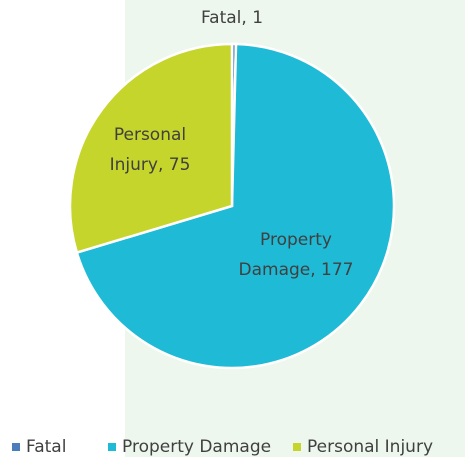  What do you see at coordinates (370, 447) in the screenshot?
I see `legend-label: Personal Injury` at bounding box center [370, 447].